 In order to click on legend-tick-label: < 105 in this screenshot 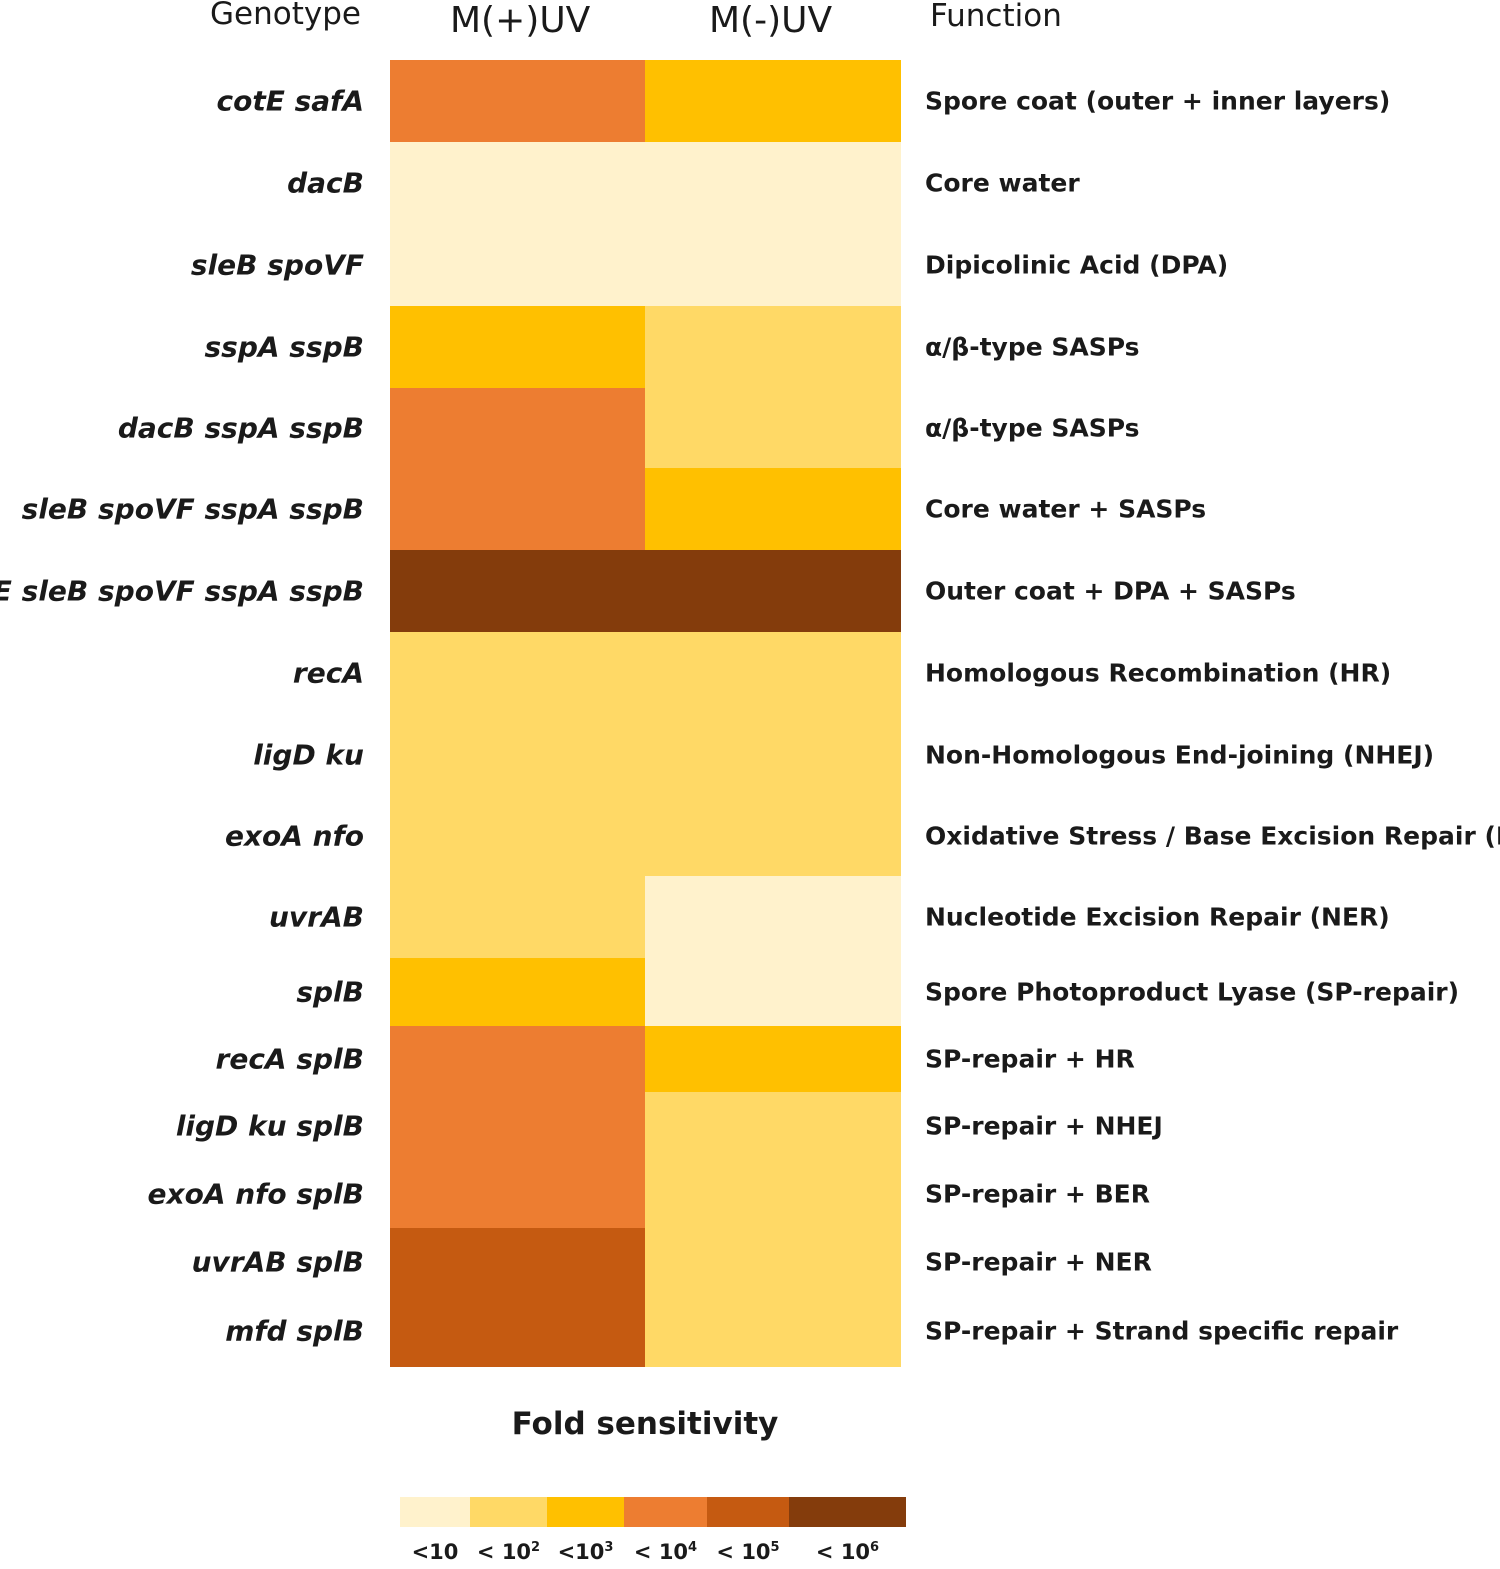, I will do `click(747, 1552)`.